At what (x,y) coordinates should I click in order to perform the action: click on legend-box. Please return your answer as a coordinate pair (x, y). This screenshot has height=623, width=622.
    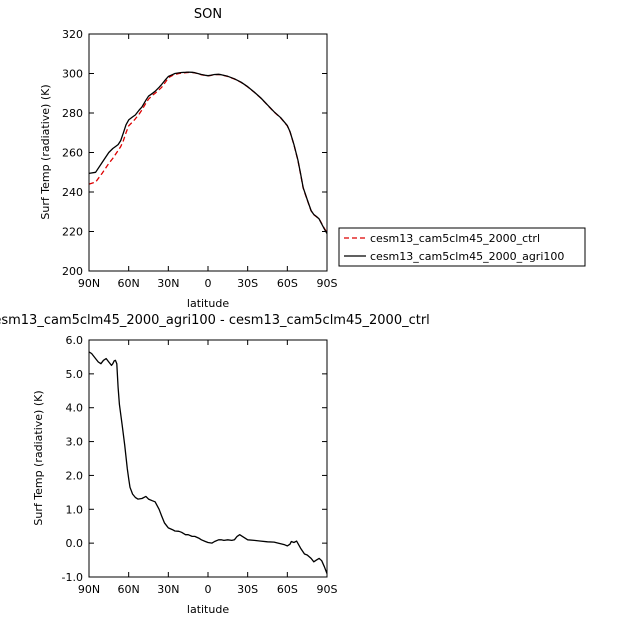
    Looking at the image, I should click on (462, 247).